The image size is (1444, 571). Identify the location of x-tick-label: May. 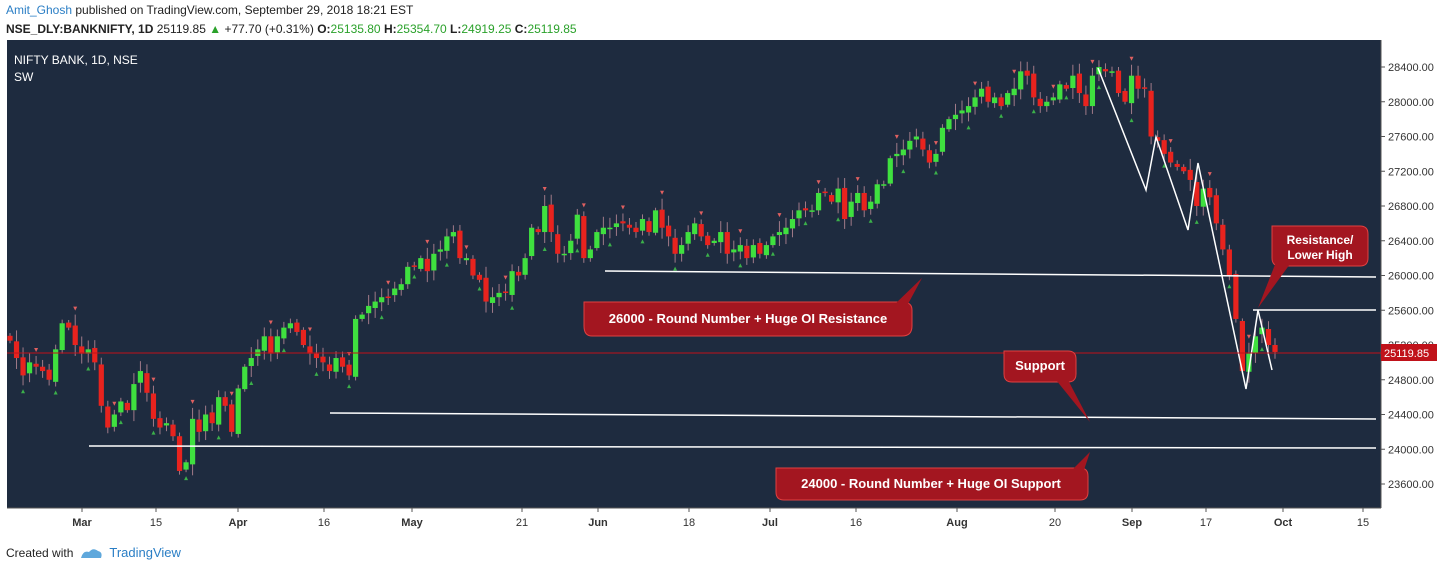
(412, 523).